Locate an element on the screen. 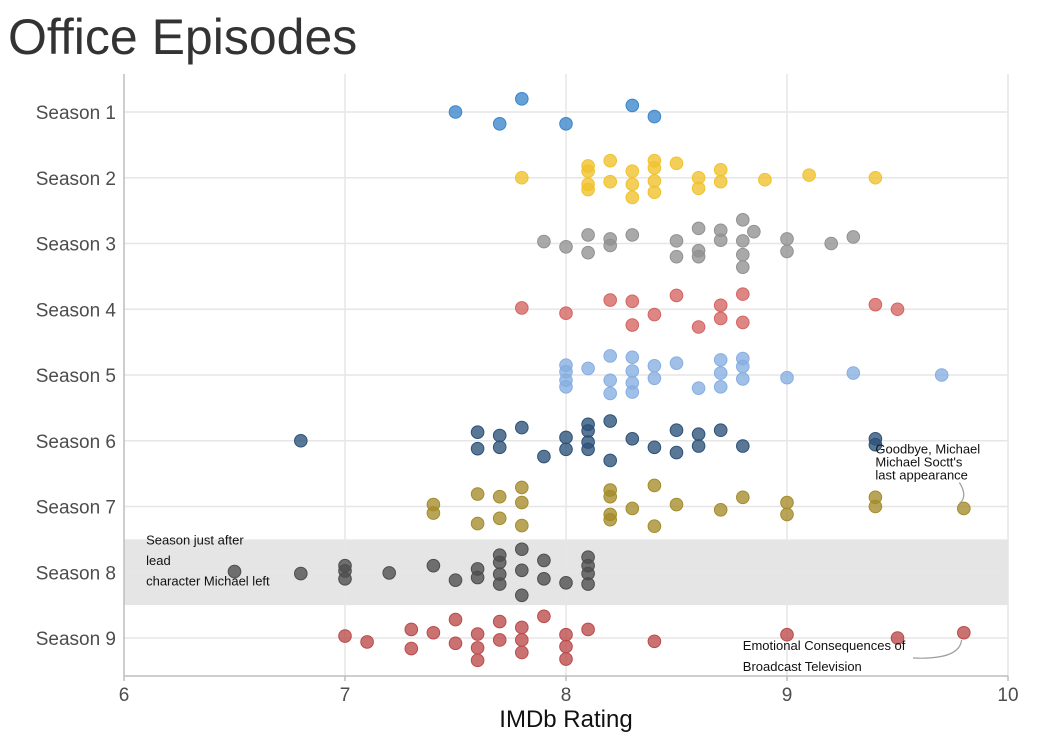  annotation-1-line-1: Season just after is located at coordinates (195, 539).